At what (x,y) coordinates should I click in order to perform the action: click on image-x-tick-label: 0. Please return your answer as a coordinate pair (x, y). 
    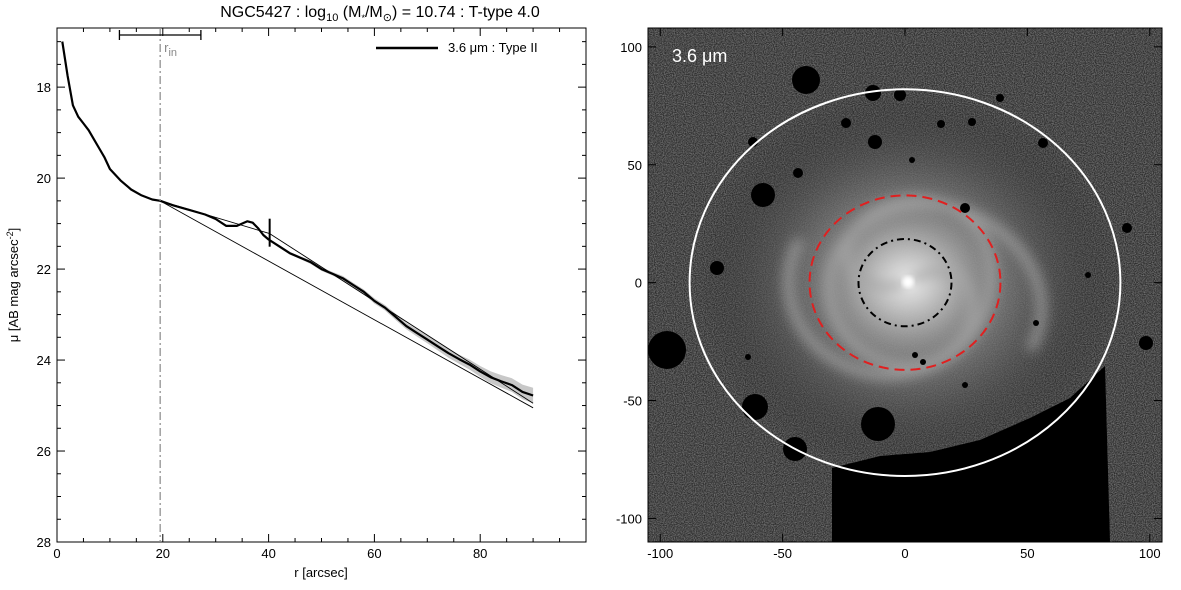
    Looking at the image, I should click on (904, 553).